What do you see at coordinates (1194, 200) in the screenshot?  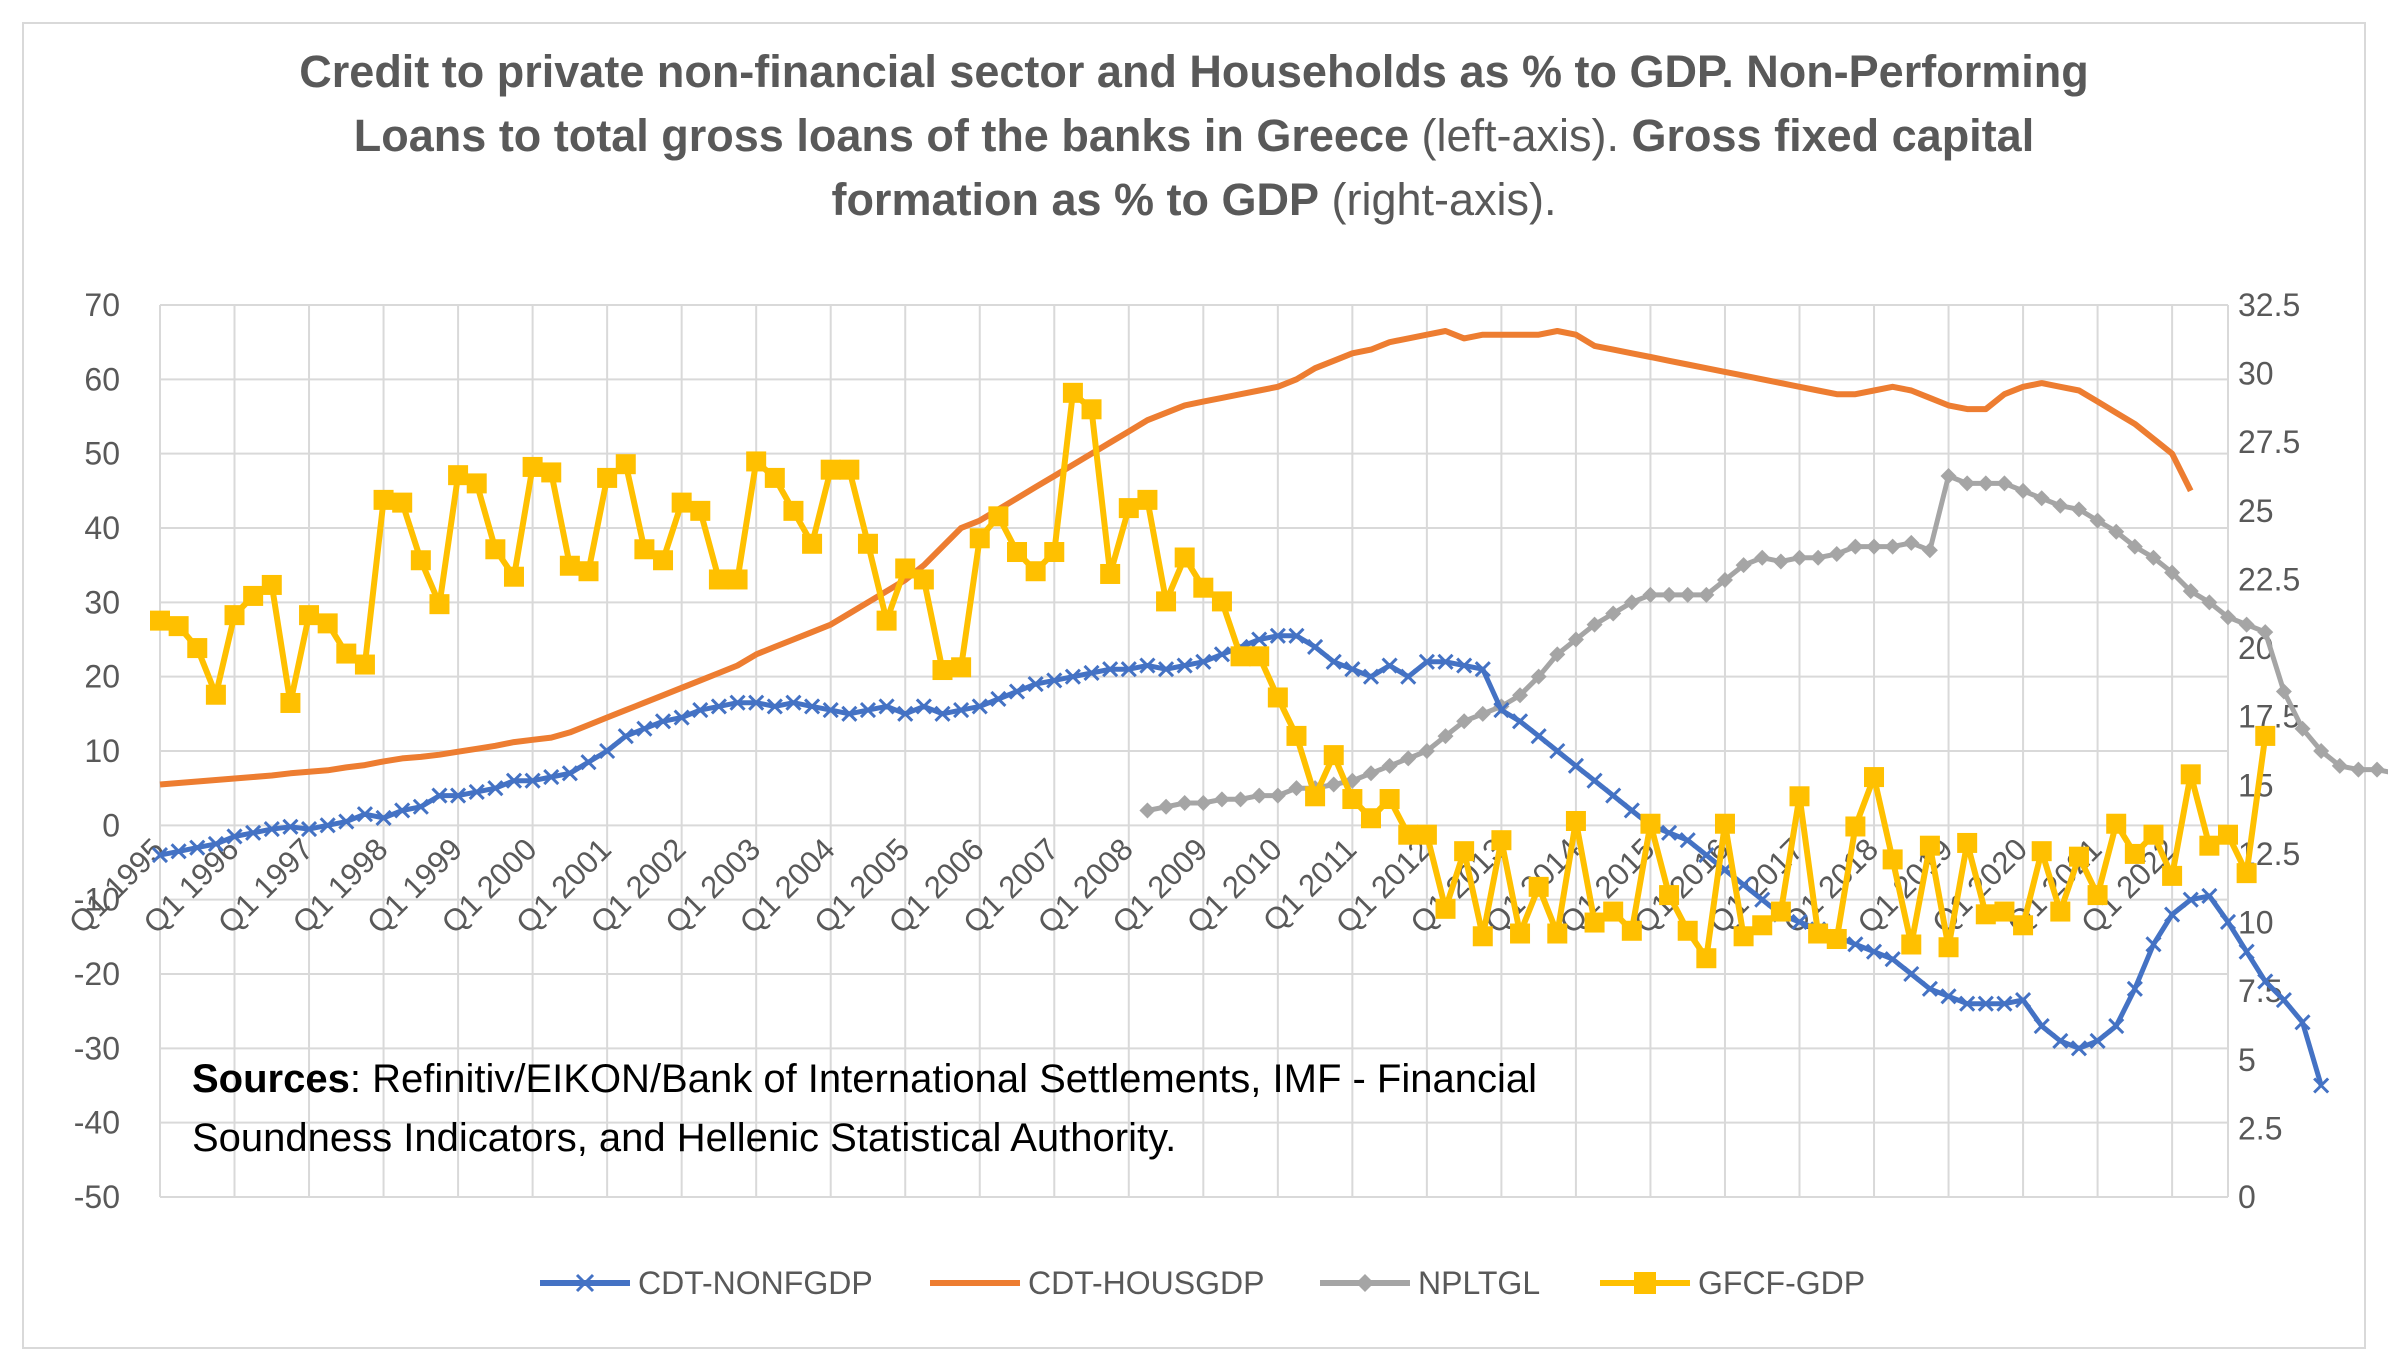 I see `title-line-3: formation as % to GDP (right-axis).` at bounding box center [1194, 200].